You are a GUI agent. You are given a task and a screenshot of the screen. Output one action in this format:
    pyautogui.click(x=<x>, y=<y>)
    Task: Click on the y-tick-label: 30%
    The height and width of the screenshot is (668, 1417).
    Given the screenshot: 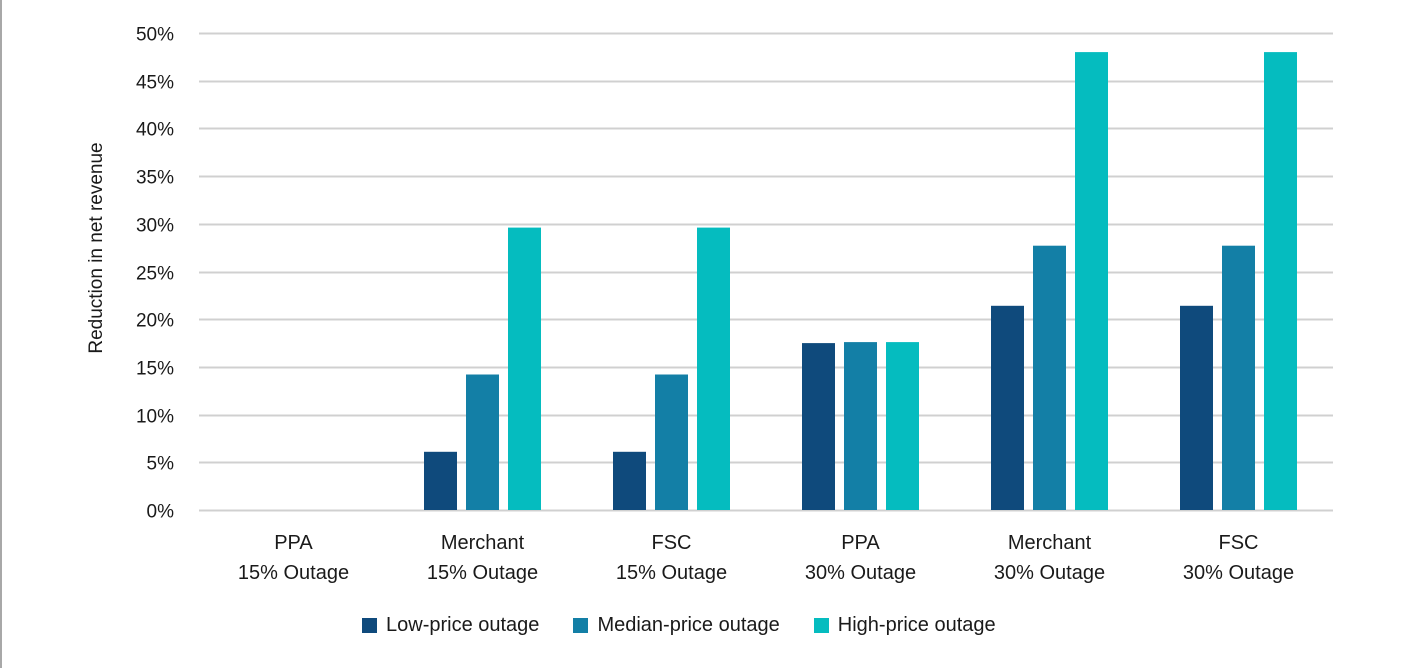 What is the action you would take?
    pyautogui.click(x=155, y=226)
    